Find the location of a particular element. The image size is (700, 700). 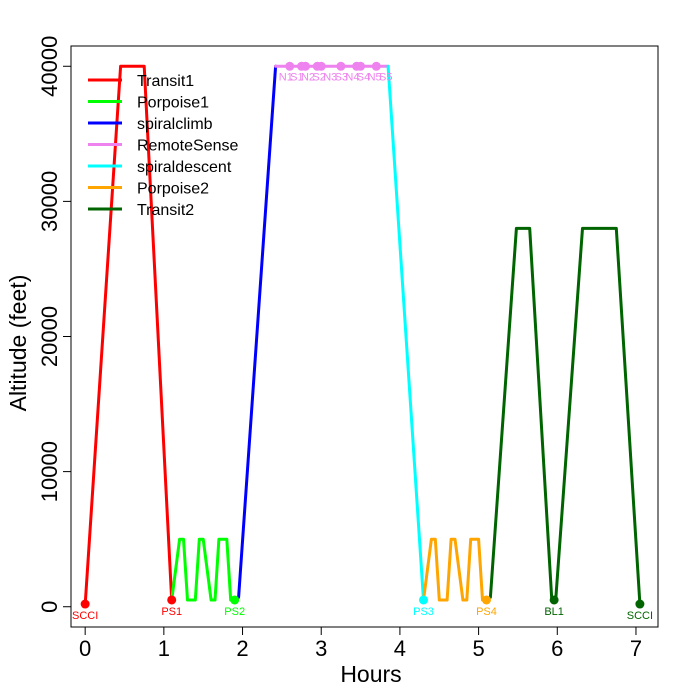

y-axis: 0 10000 20000 30000 40000 is located at coordinates (54, 324).